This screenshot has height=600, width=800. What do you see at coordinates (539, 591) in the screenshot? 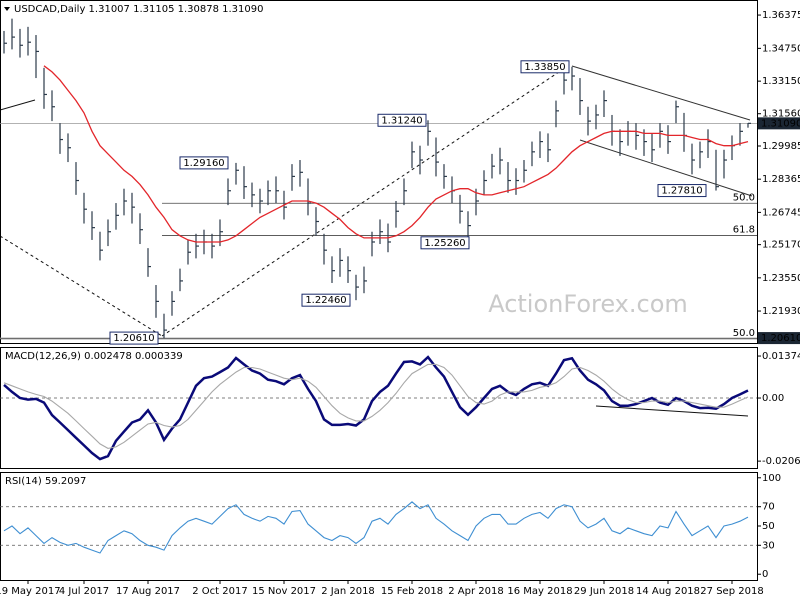
I see `x-tick-label: 16 May 2018` at bounding box center [539, 591].